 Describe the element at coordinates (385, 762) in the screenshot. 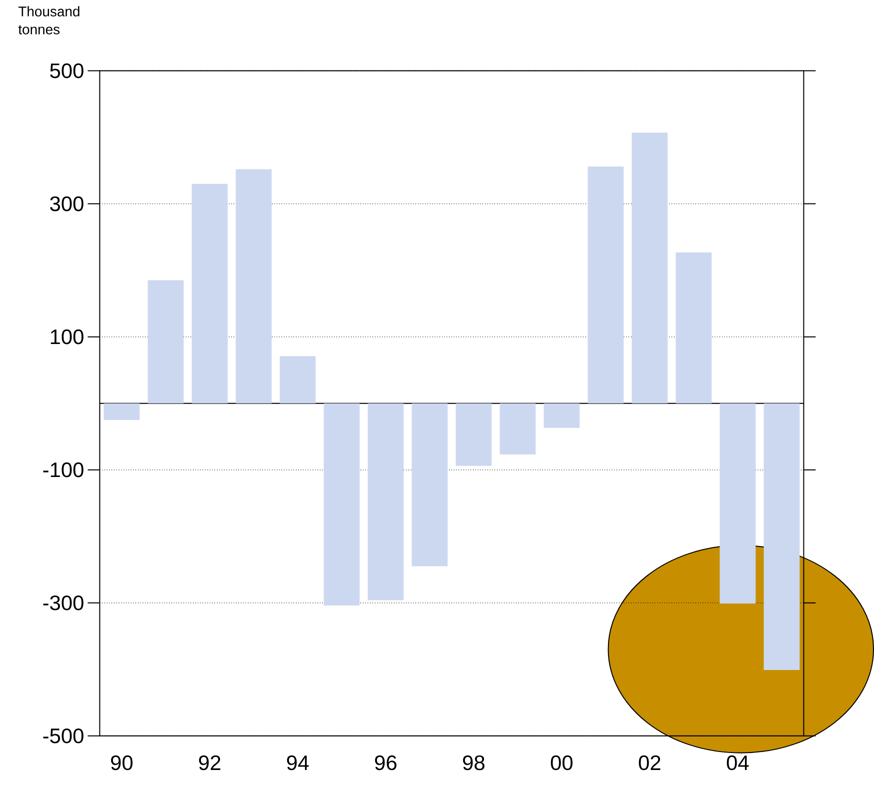

I see `x-tick-label: 96` at that location.